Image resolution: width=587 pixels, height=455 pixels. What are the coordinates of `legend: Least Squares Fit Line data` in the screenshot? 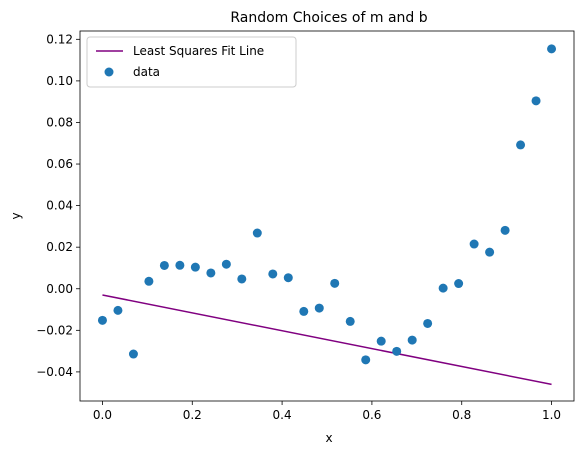 It's located at (191, 62).